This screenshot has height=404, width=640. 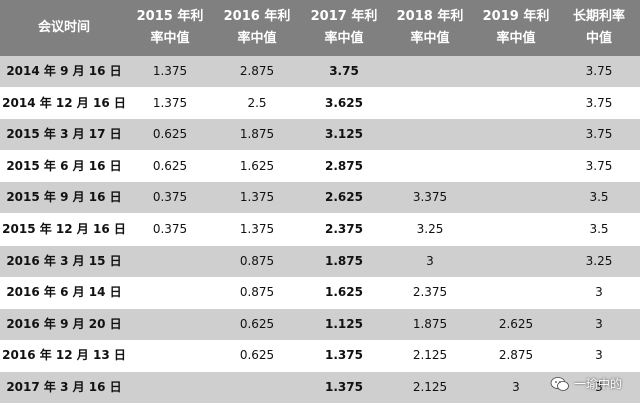 I want to click on cell-2018: 3.375, so click(x=430, y=197).